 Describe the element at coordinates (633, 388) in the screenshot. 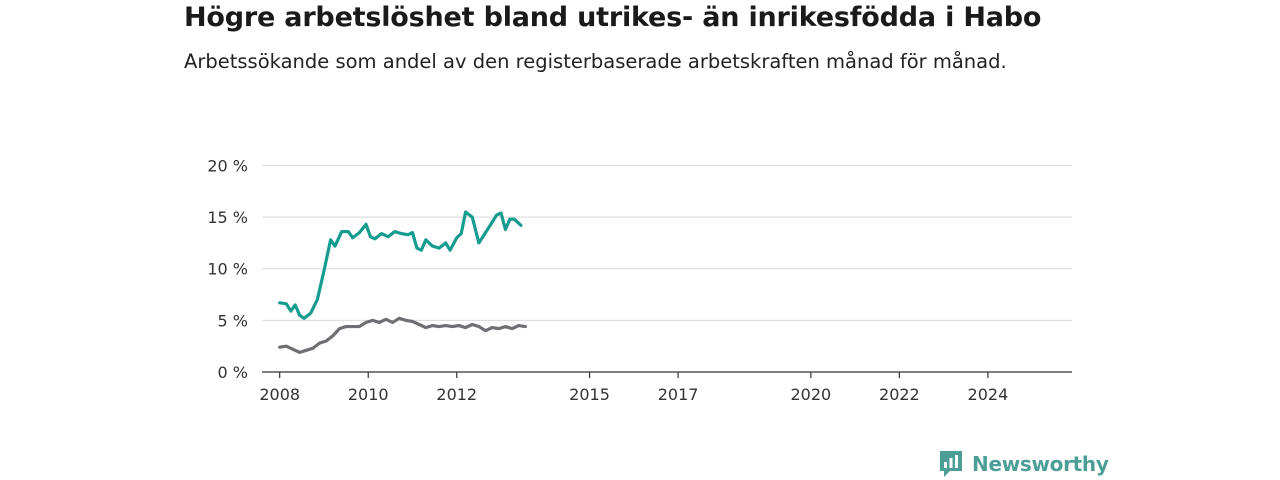

I see `x-axis: 2008 2010 2012 2015 2017 2020 2022 2024` at that location.